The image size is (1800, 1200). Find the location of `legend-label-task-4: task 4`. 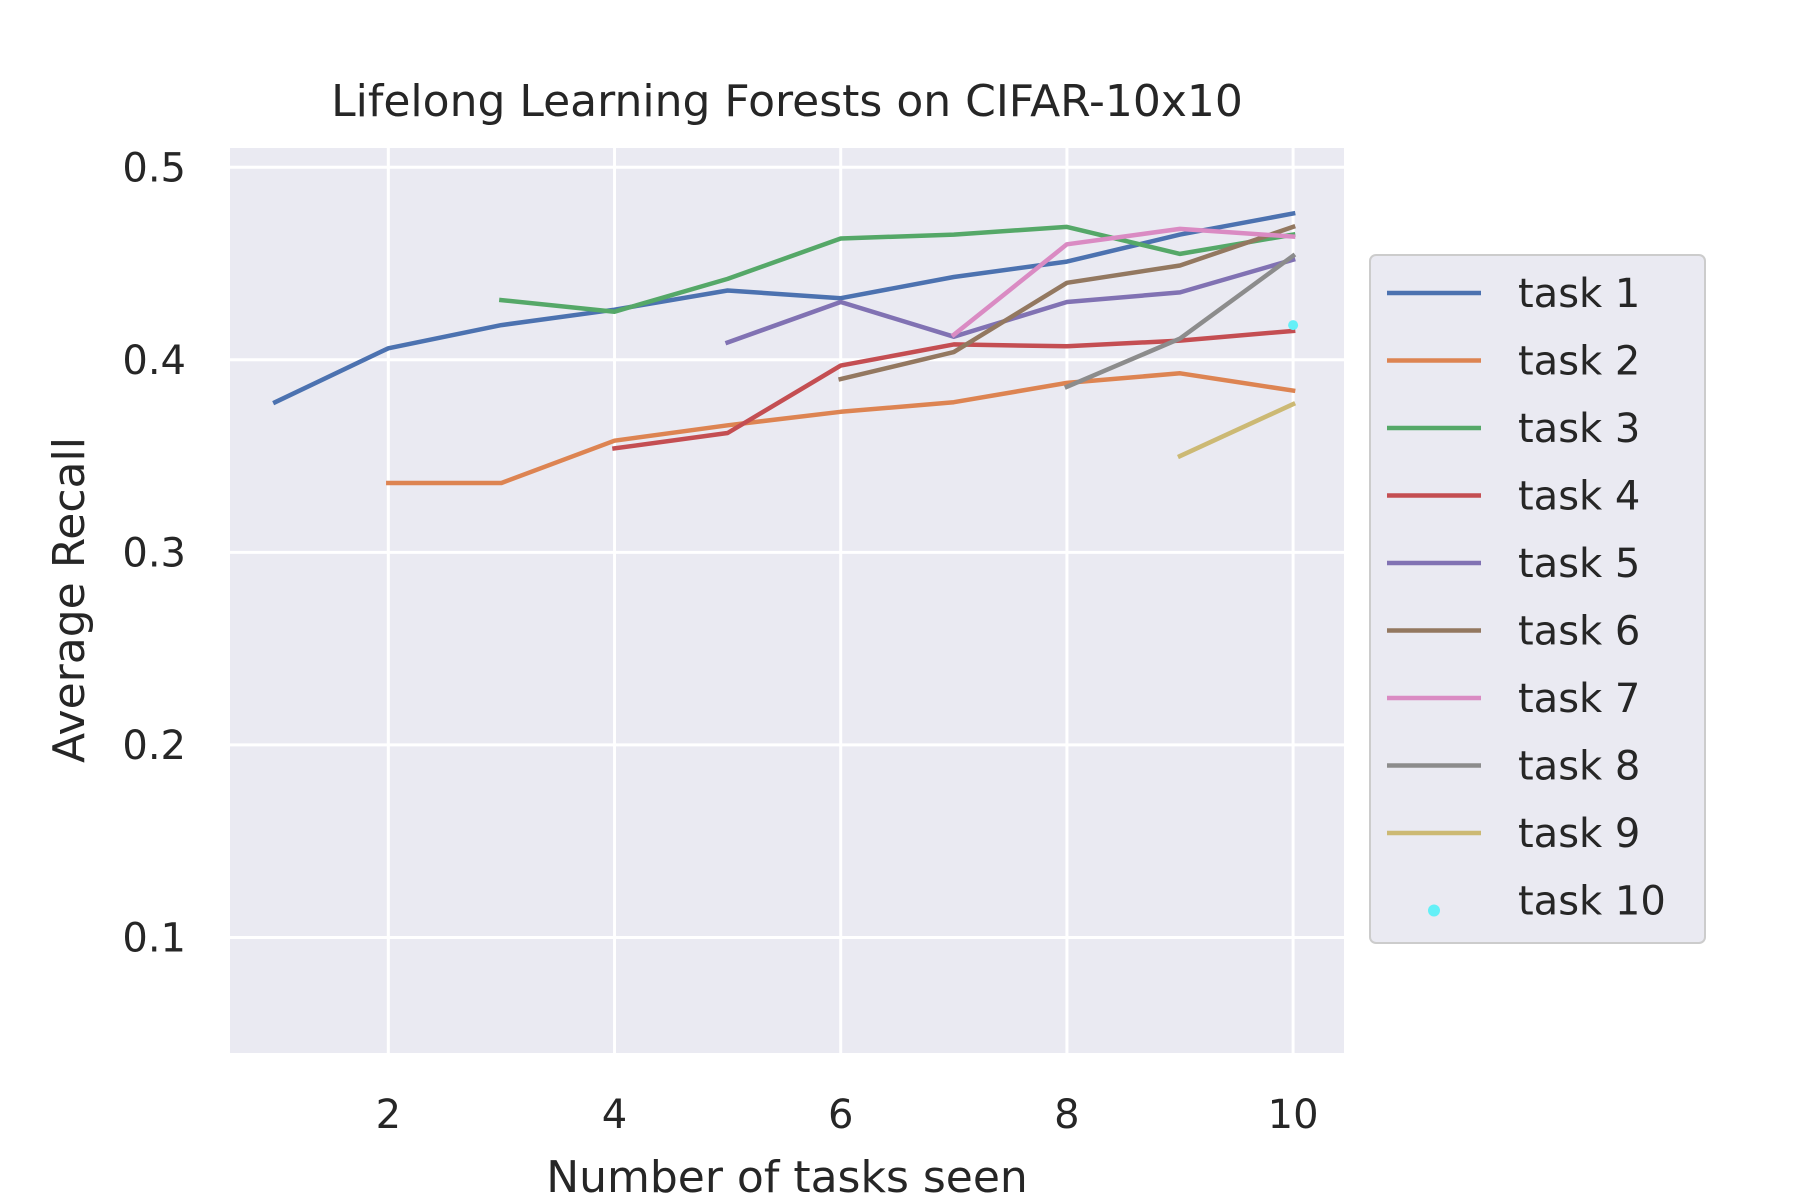

legend-label-task-4: task 4 is located at coordinates (1579, 497).